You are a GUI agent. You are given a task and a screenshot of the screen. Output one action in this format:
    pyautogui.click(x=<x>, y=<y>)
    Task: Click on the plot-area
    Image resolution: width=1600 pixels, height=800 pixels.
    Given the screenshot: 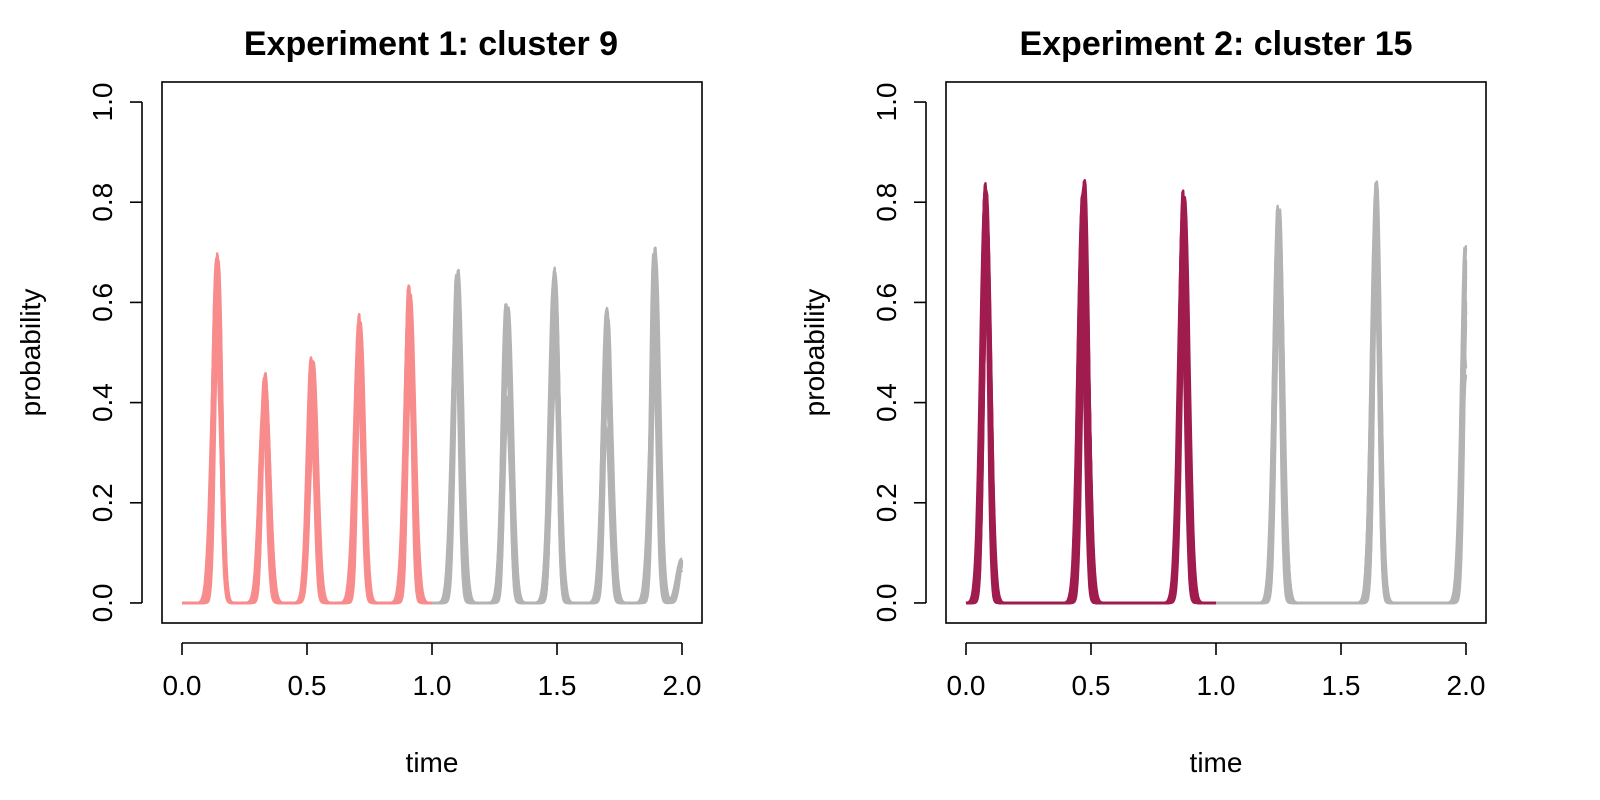 What is the action you would take?
    pyautogui.click(x=432, y=423)
    